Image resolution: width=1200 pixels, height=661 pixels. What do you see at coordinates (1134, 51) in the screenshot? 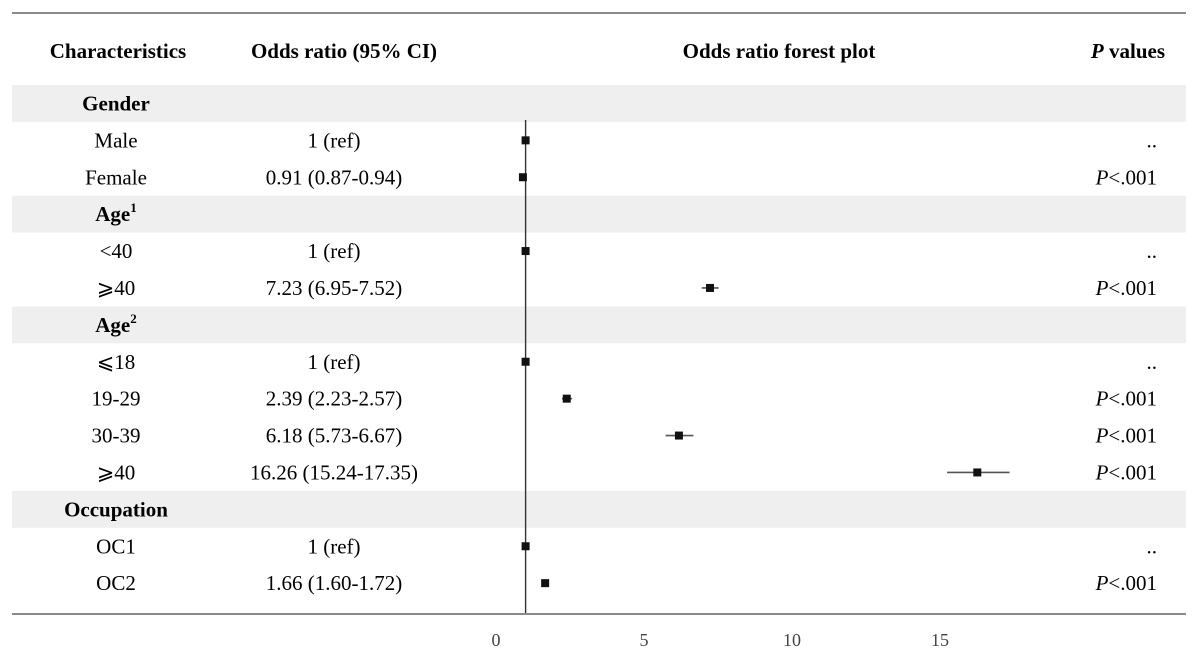
I see `header-p-rest: values` at bounding box center [1134, 51].